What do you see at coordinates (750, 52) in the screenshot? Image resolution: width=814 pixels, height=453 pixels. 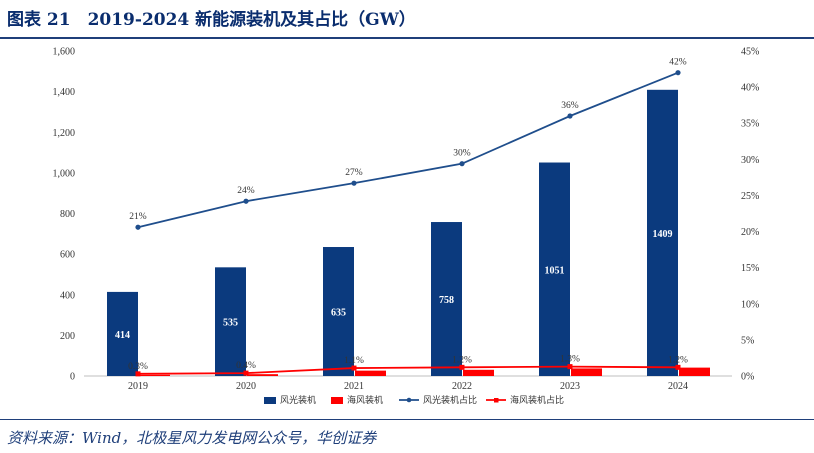 I see `y-right-tick-label: 45%` at bounding box center [750, 52].